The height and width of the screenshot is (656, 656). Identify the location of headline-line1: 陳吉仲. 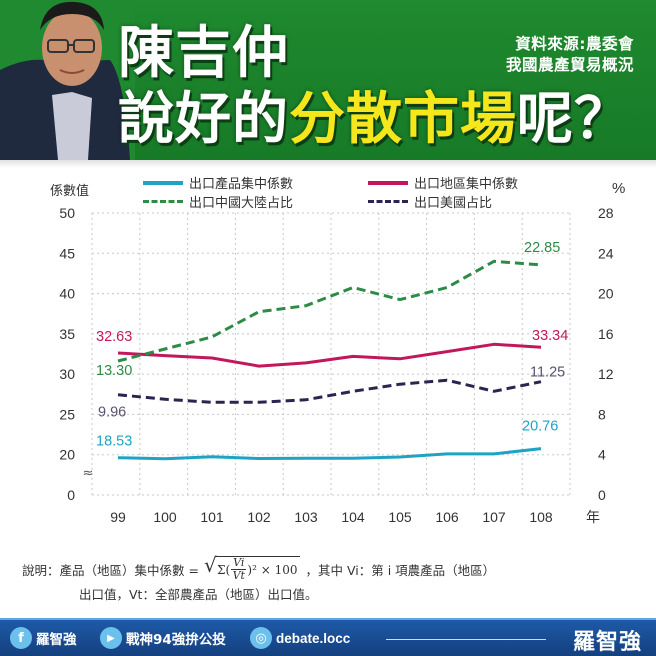
(203, 53).